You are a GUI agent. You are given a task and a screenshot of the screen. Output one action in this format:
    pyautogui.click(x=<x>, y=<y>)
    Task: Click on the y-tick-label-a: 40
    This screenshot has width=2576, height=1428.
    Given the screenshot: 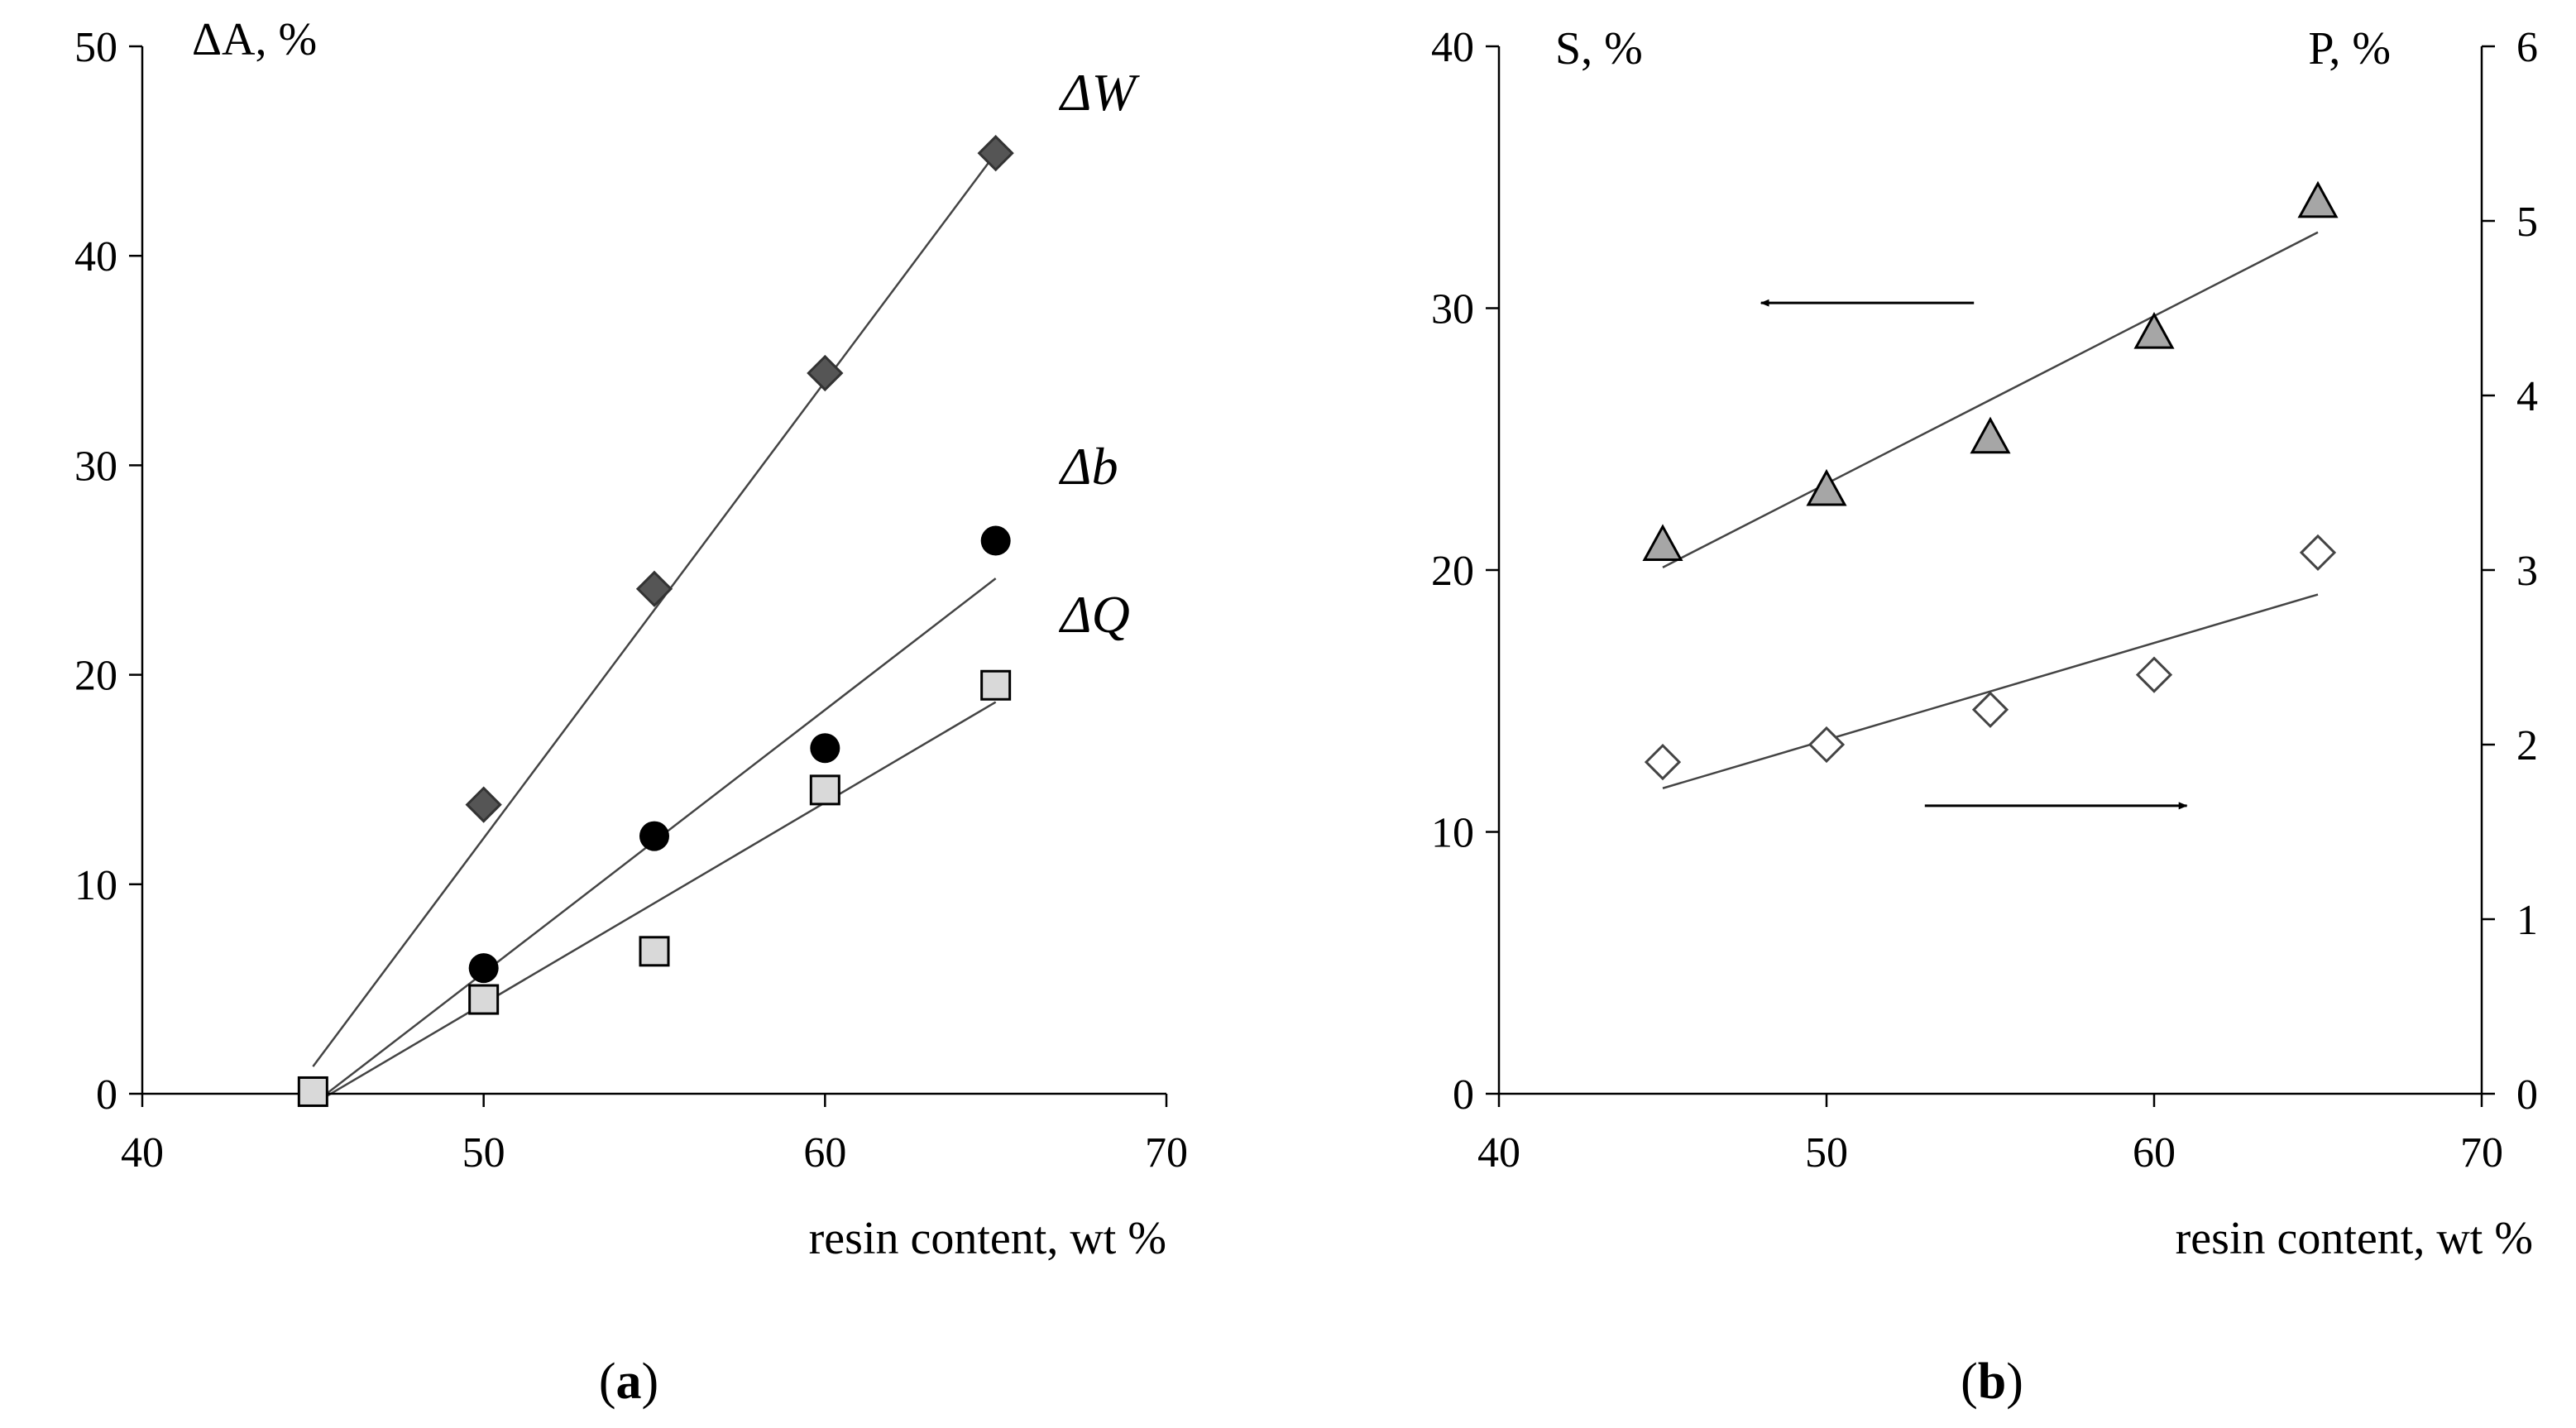 What is the action you would take?
    pyautogui.click(x=96, y=256)
    